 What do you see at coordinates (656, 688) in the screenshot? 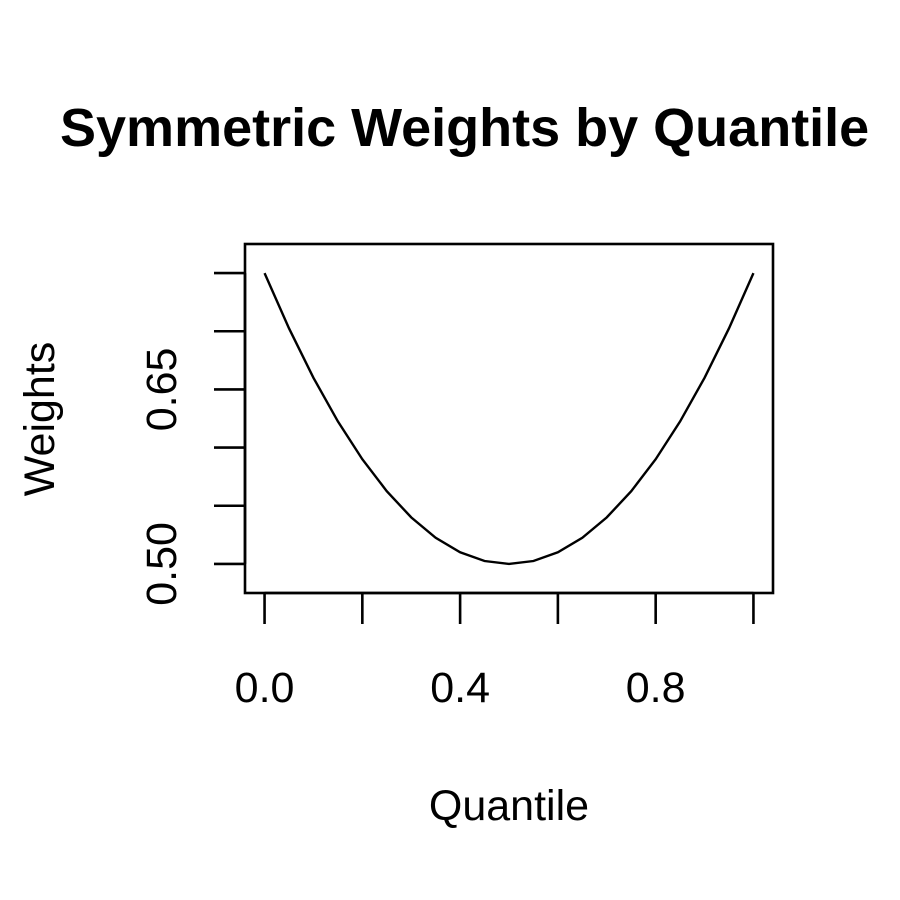
I see `x-tick-label: 0.8` at bounding box center [656, 688].